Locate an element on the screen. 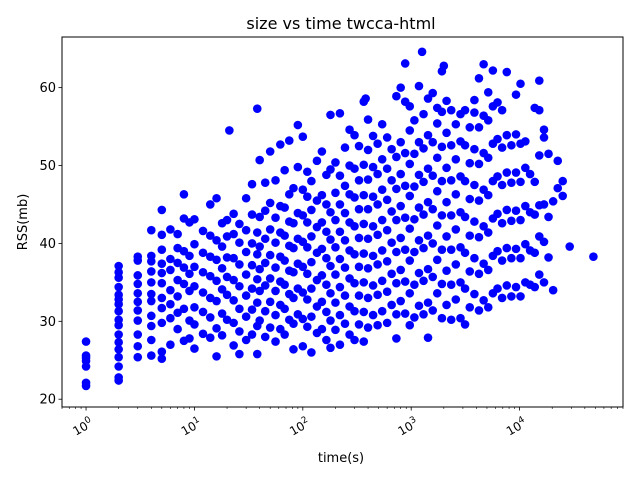 This screenshot has width=640, height=480. x-tick-base: 10 is located at coordinates (405, 429).